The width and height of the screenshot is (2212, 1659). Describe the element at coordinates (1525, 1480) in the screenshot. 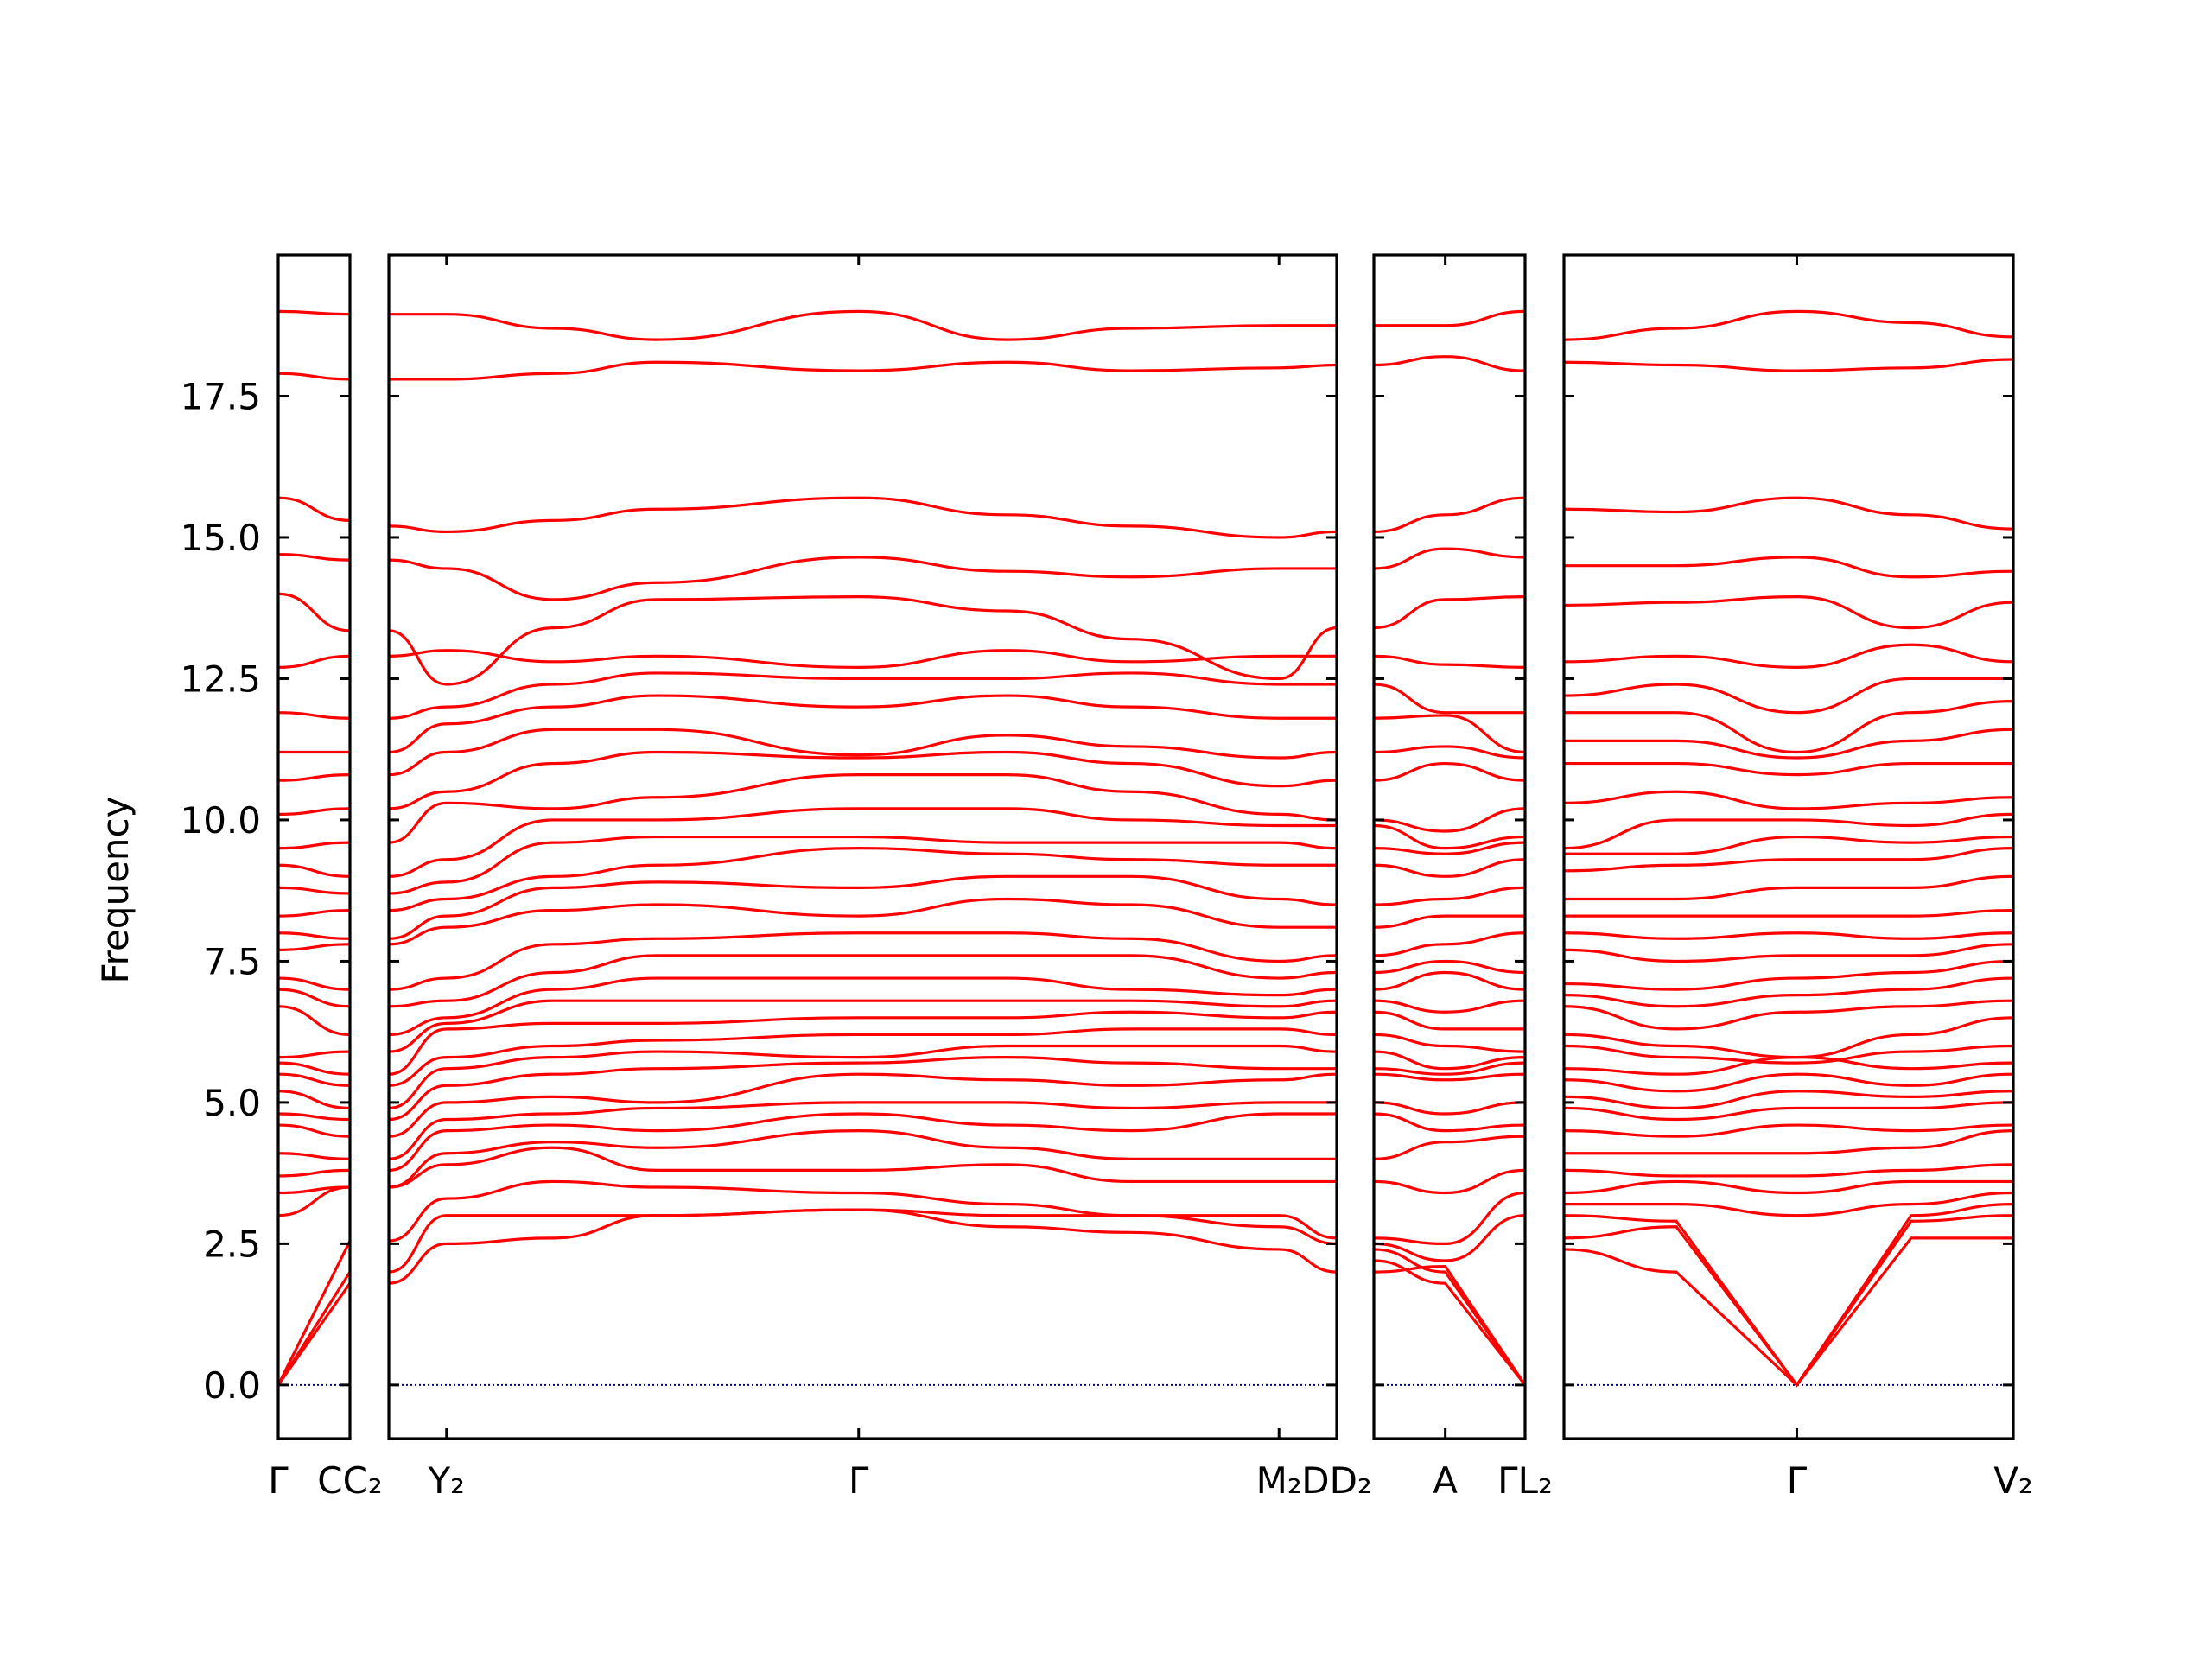

I see `x-path-label: ΓL₂` at that location.